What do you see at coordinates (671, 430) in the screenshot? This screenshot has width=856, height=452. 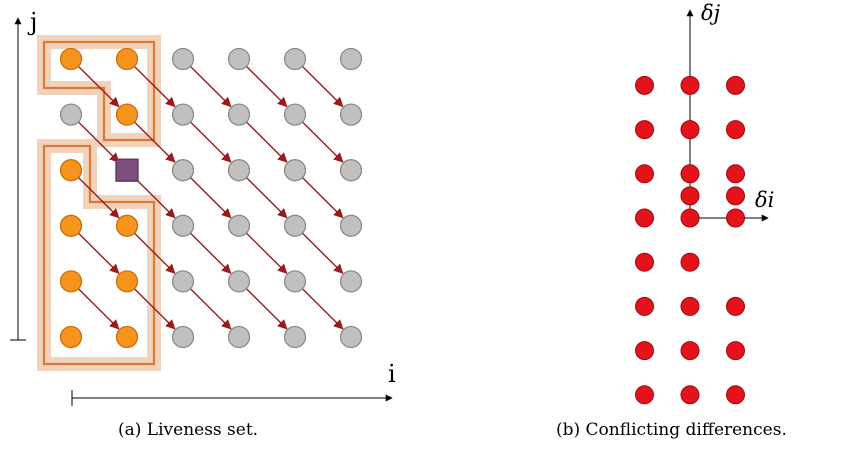 I see `caption-b: (b) Conflicting differences.` at bounding box center [671, 430].